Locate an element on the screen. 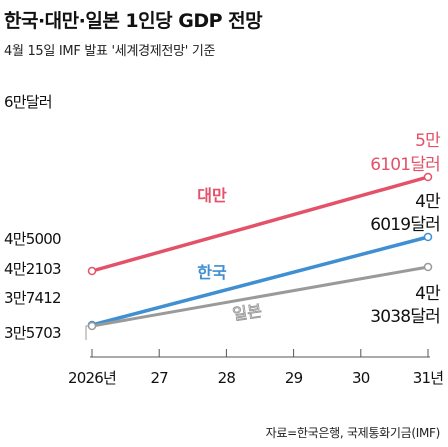 The image size is (448, 447). y-axis-label: 4만5000 is located at coordinates (32, 239).